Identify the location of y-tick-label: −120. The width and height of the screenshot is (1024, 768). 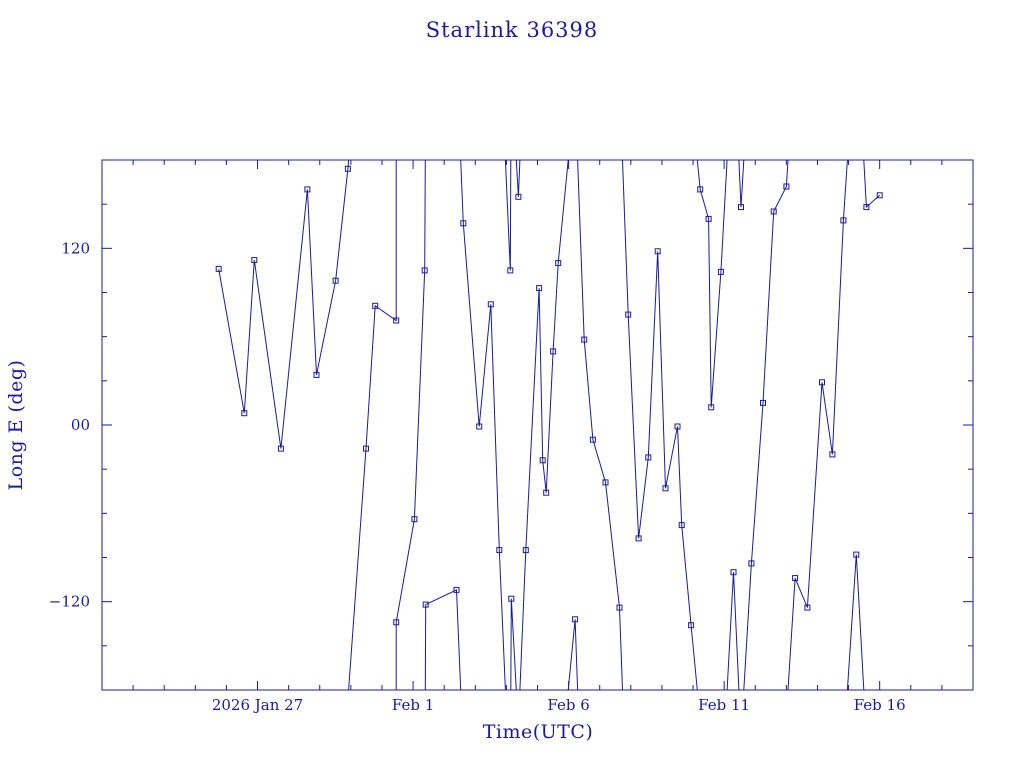
(69, 602).